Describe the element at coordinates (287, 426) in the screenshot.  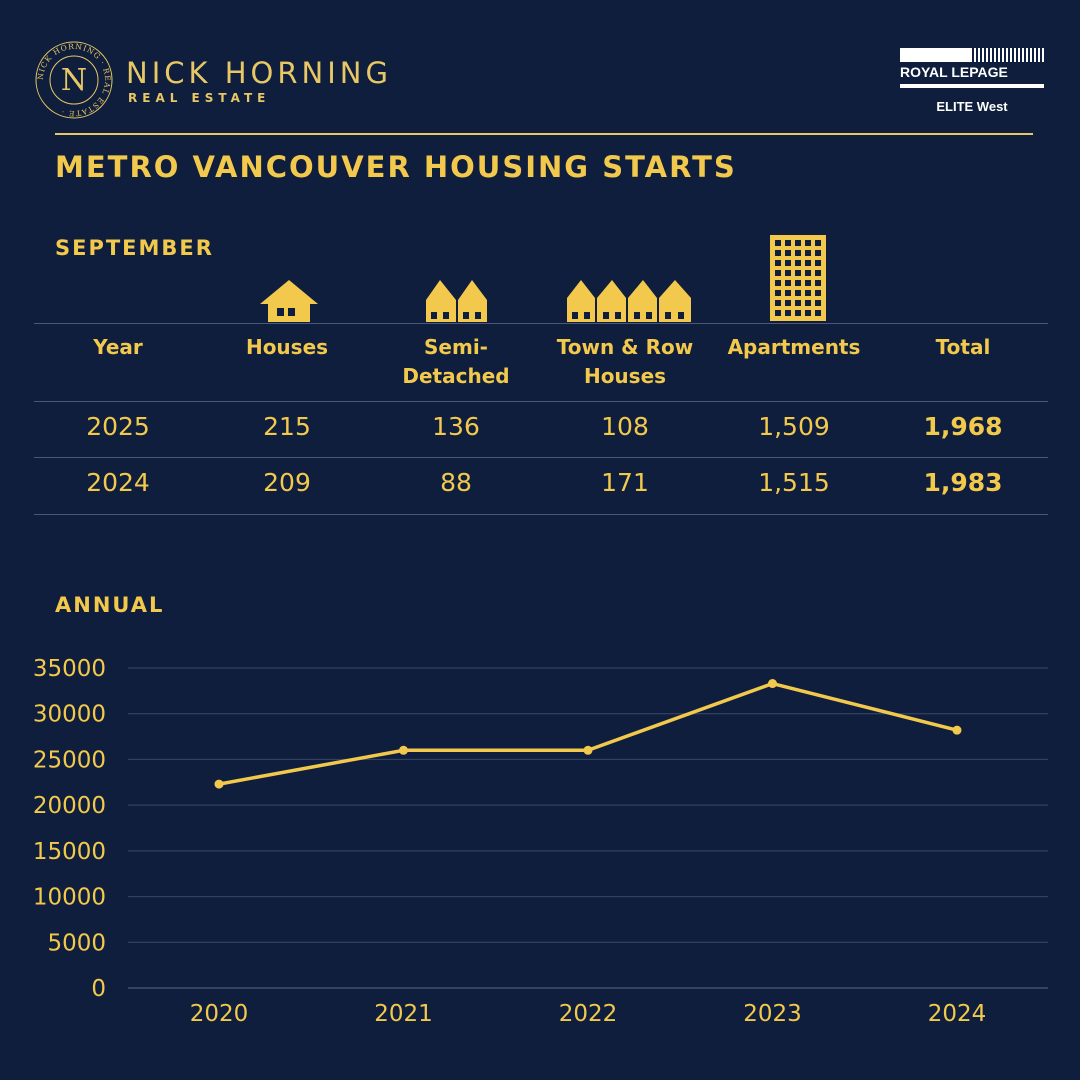
I see `table-cell-r0-c1: 215` at that location.